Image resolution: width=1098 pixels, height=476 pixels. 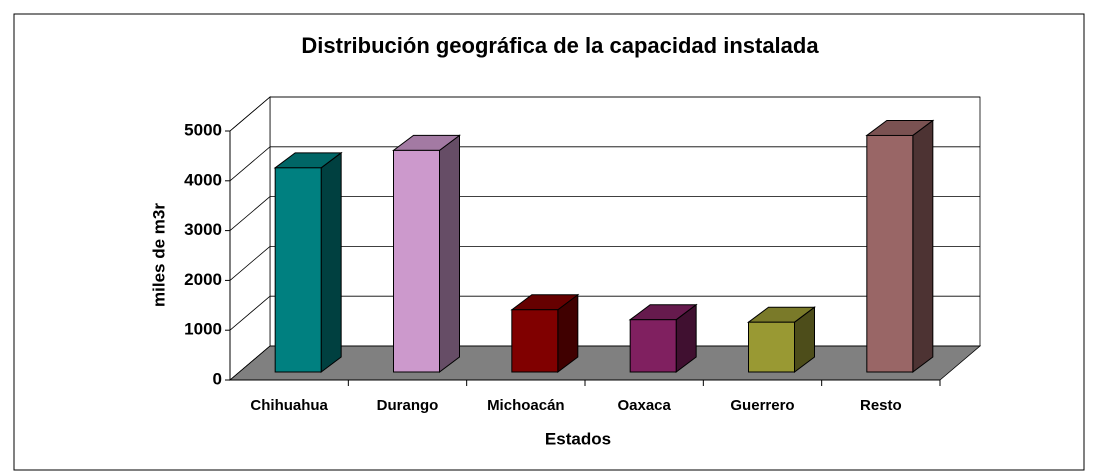 I want to click on y-tick-label: 2000, so click(x=203, y=279).